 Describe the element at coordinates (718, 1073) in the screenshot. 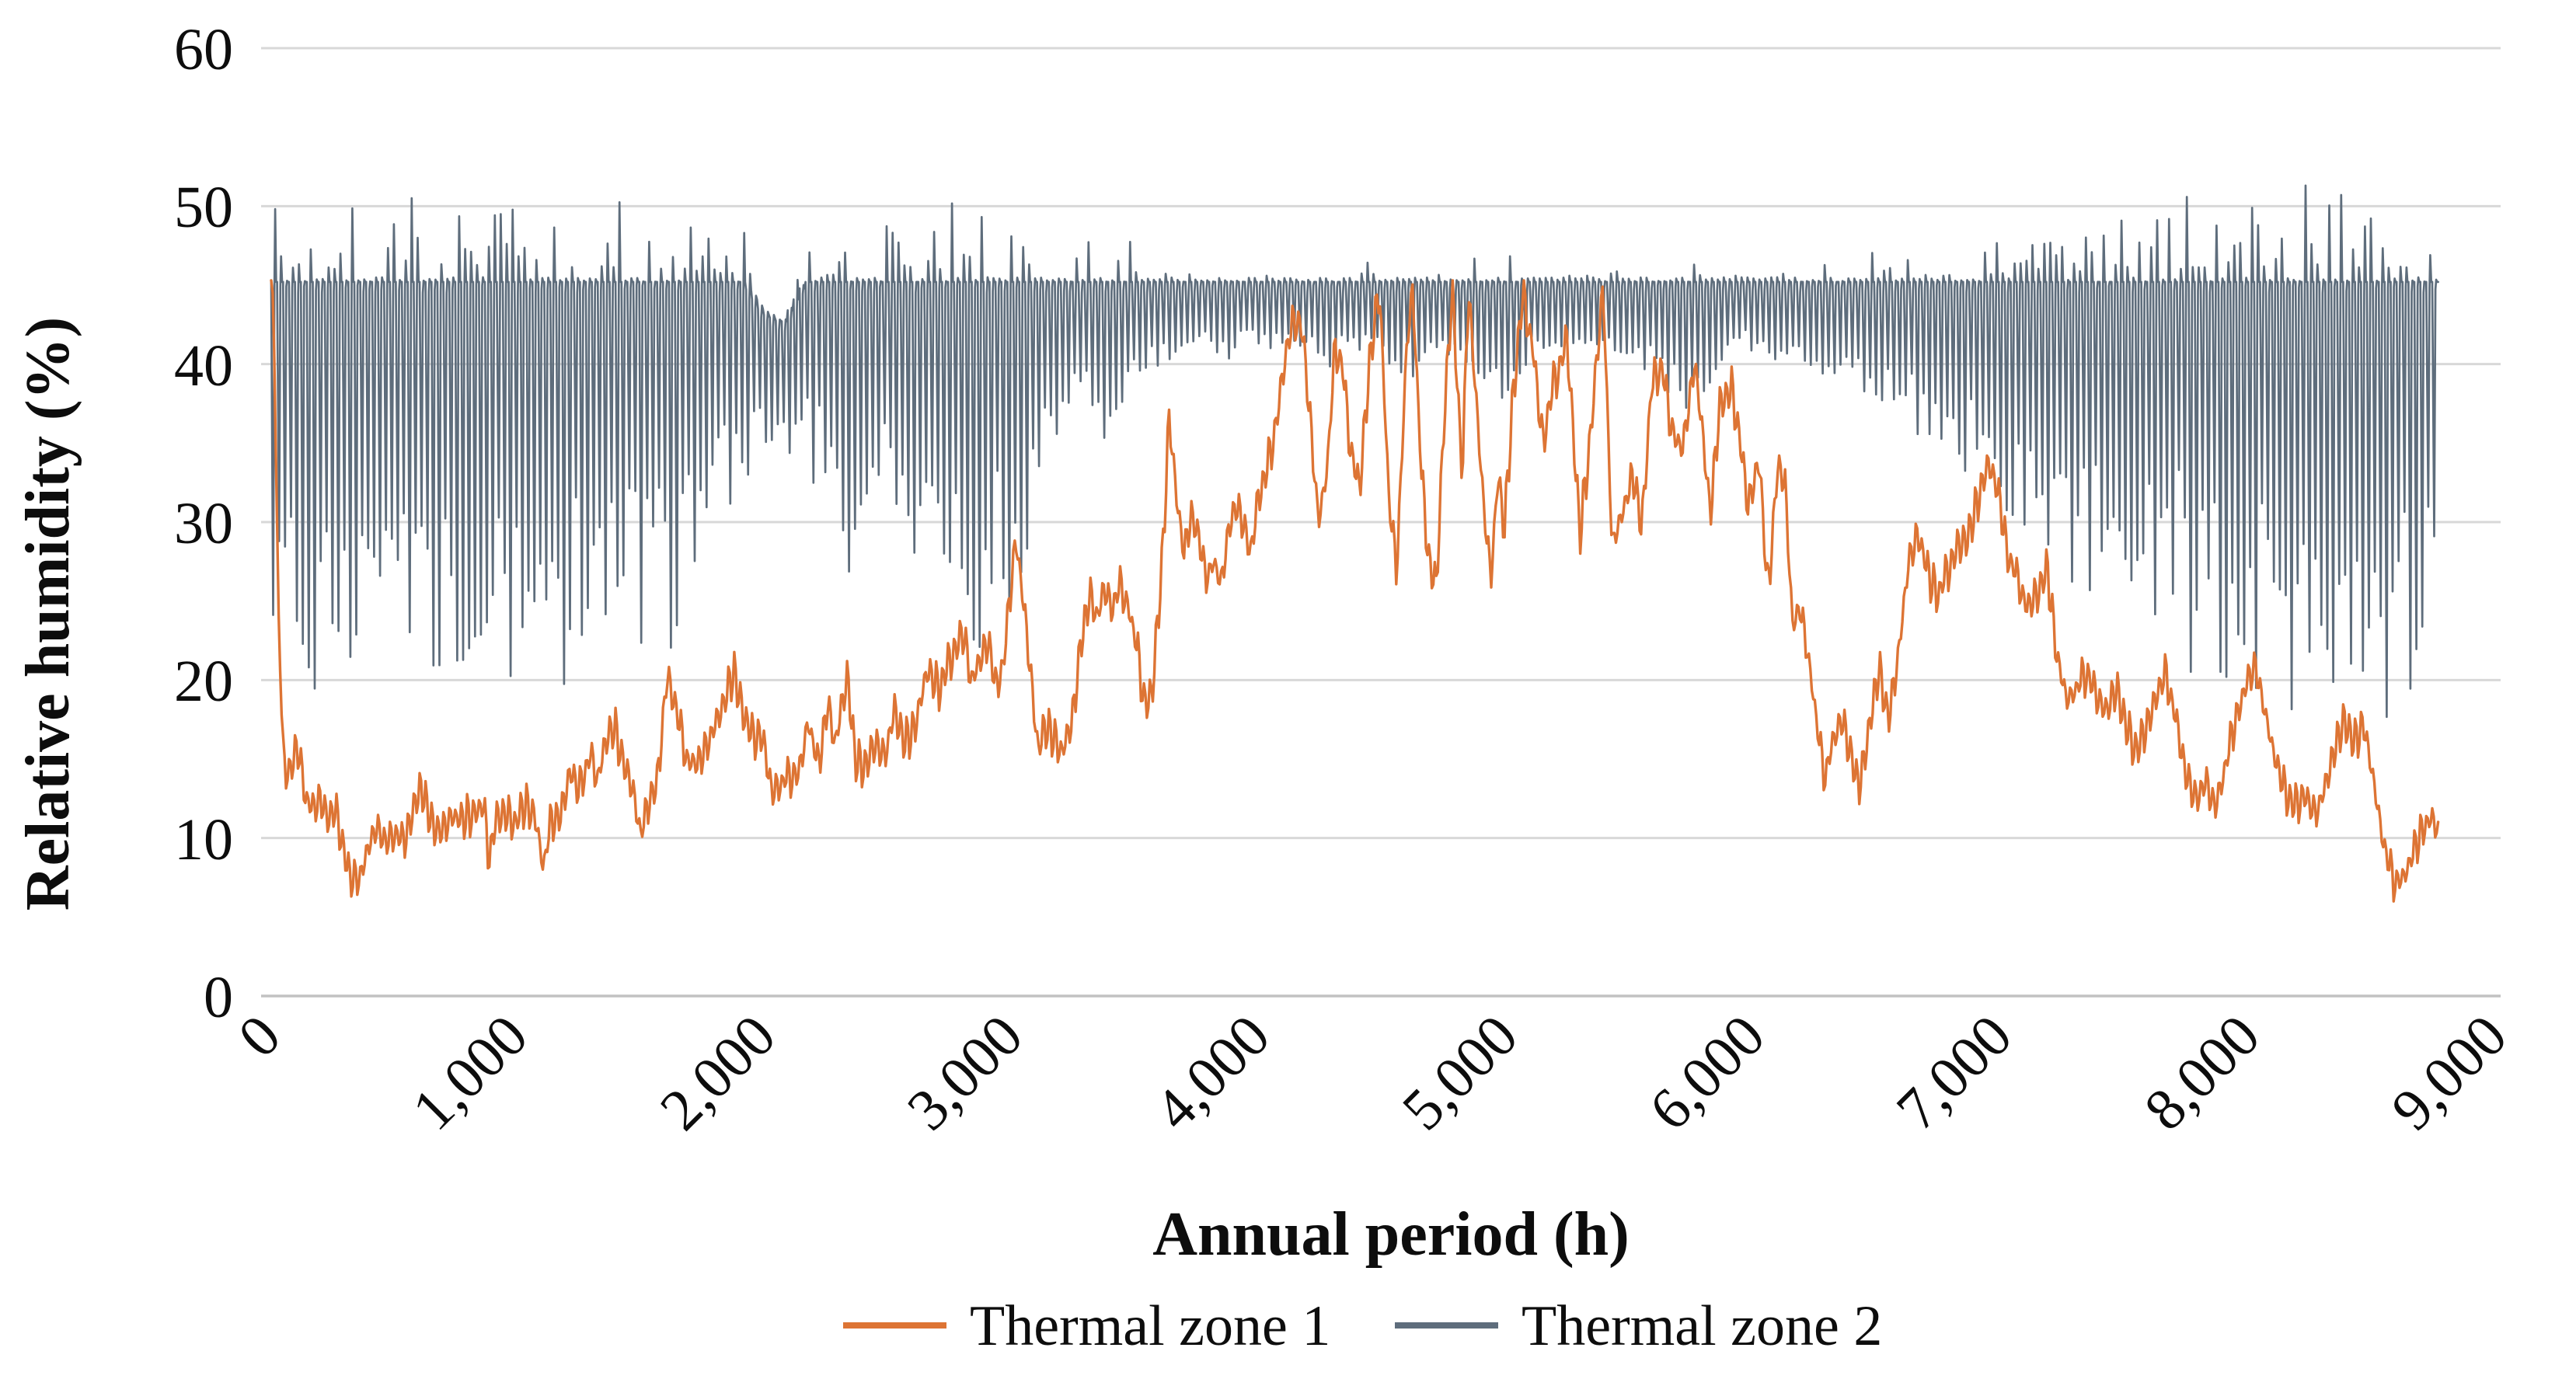

I see `x-tick-2000: 2,000` at that location.